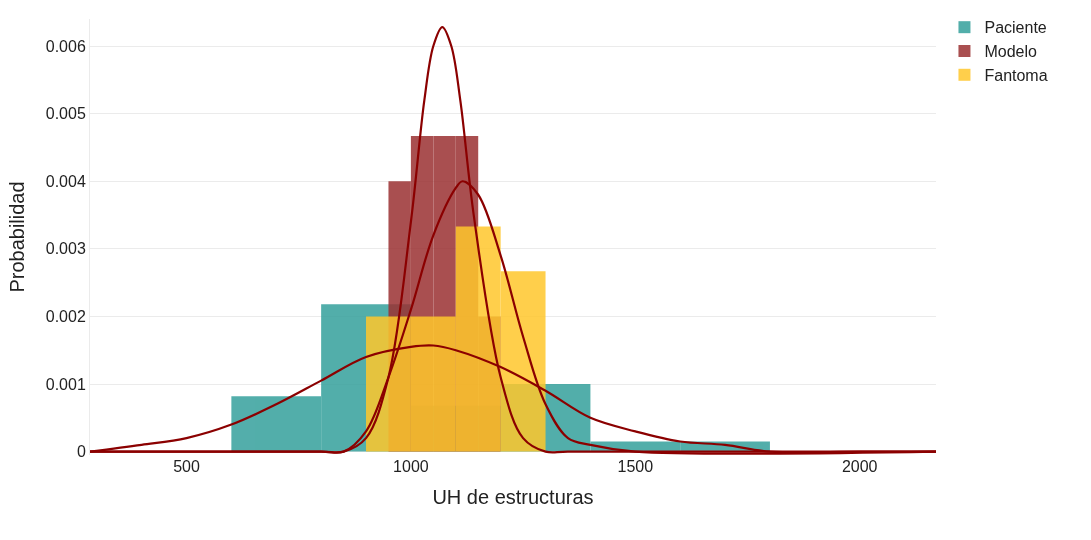 The image size is (1091, 540). What do you see at coordinates (513, 496) in the screenshot?
I see `x-axis-title: UH de estructuras` at bounding box center [513, 496].